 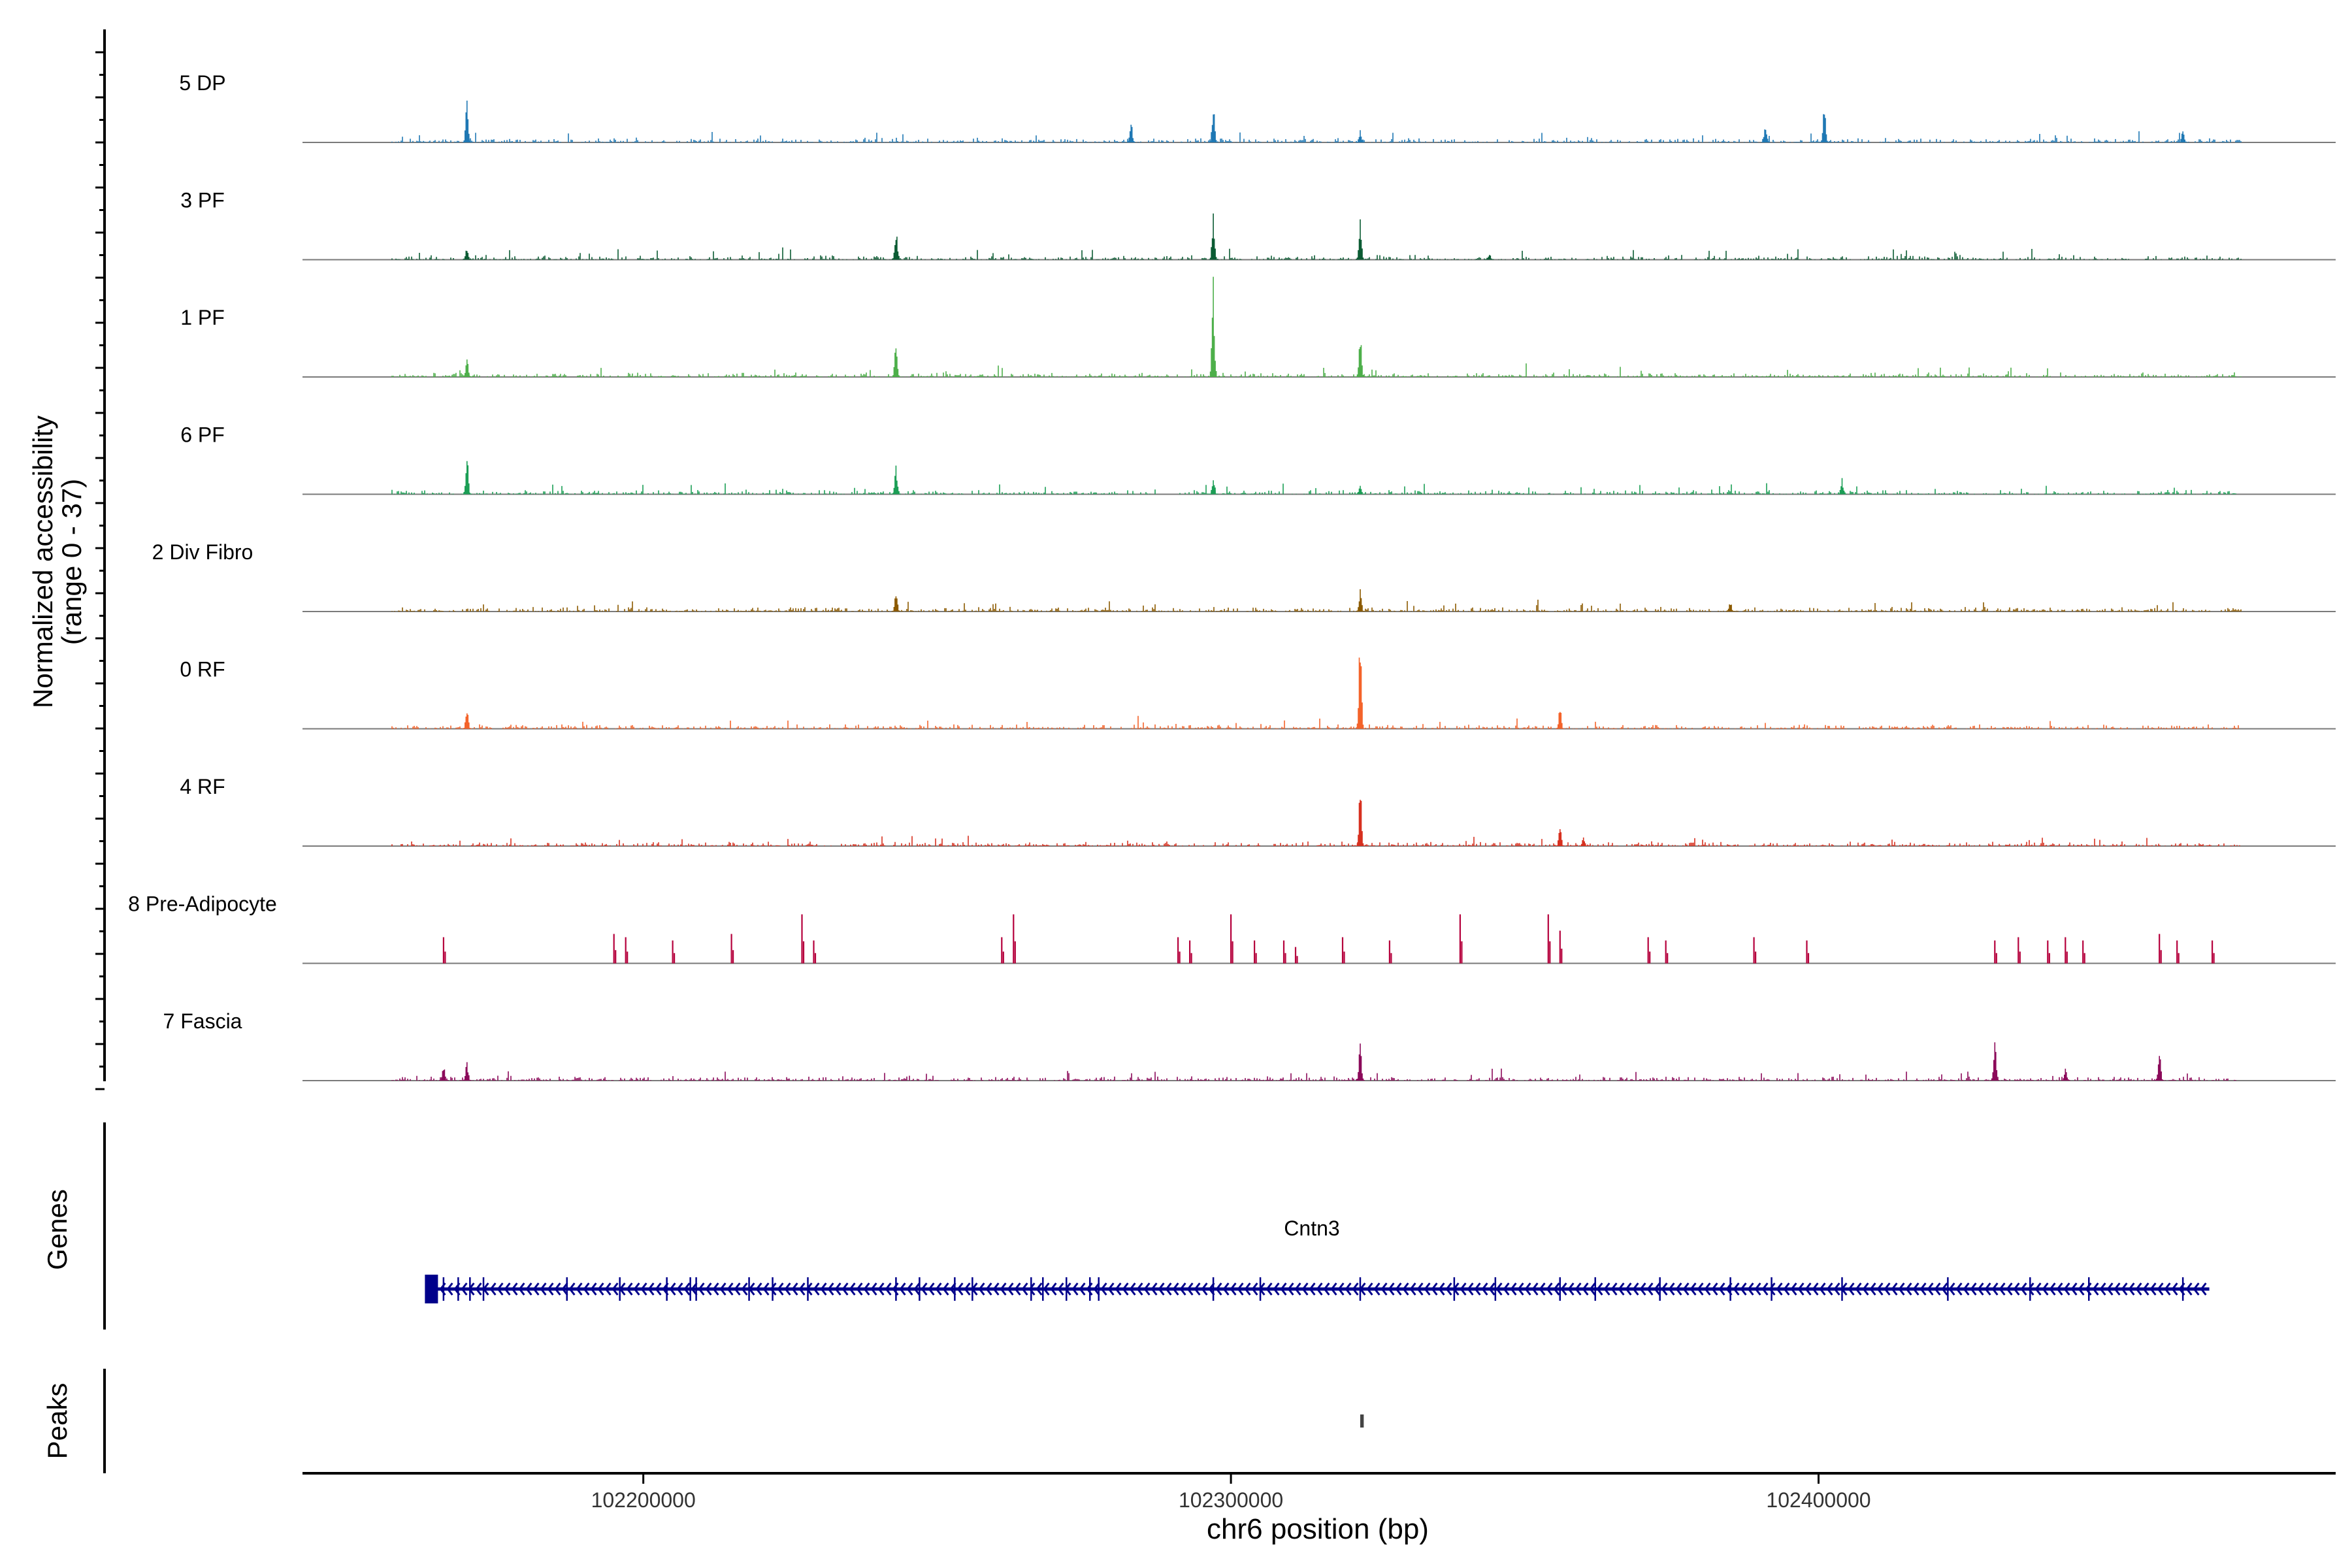 What do you see at coordinates (431, 1289) in the screenshot?
I see `gene-utr-exon` at bounding box center [431, 1289].